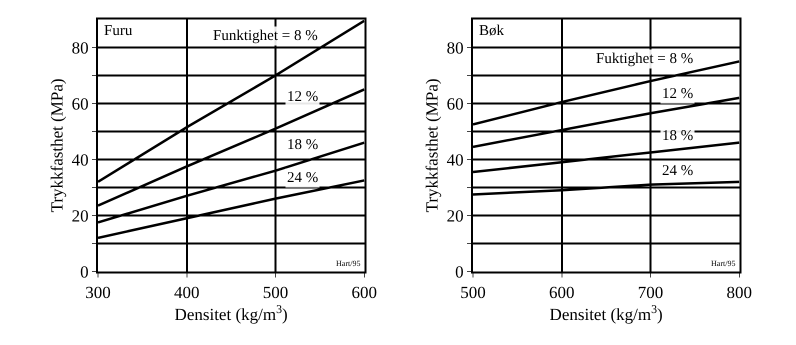 The height and width of the screenshot is (345, 796). Describe the element at coordinates (645, 59) in the screenshot. I see `series-label: Fuktighet = 8 %` at that location.